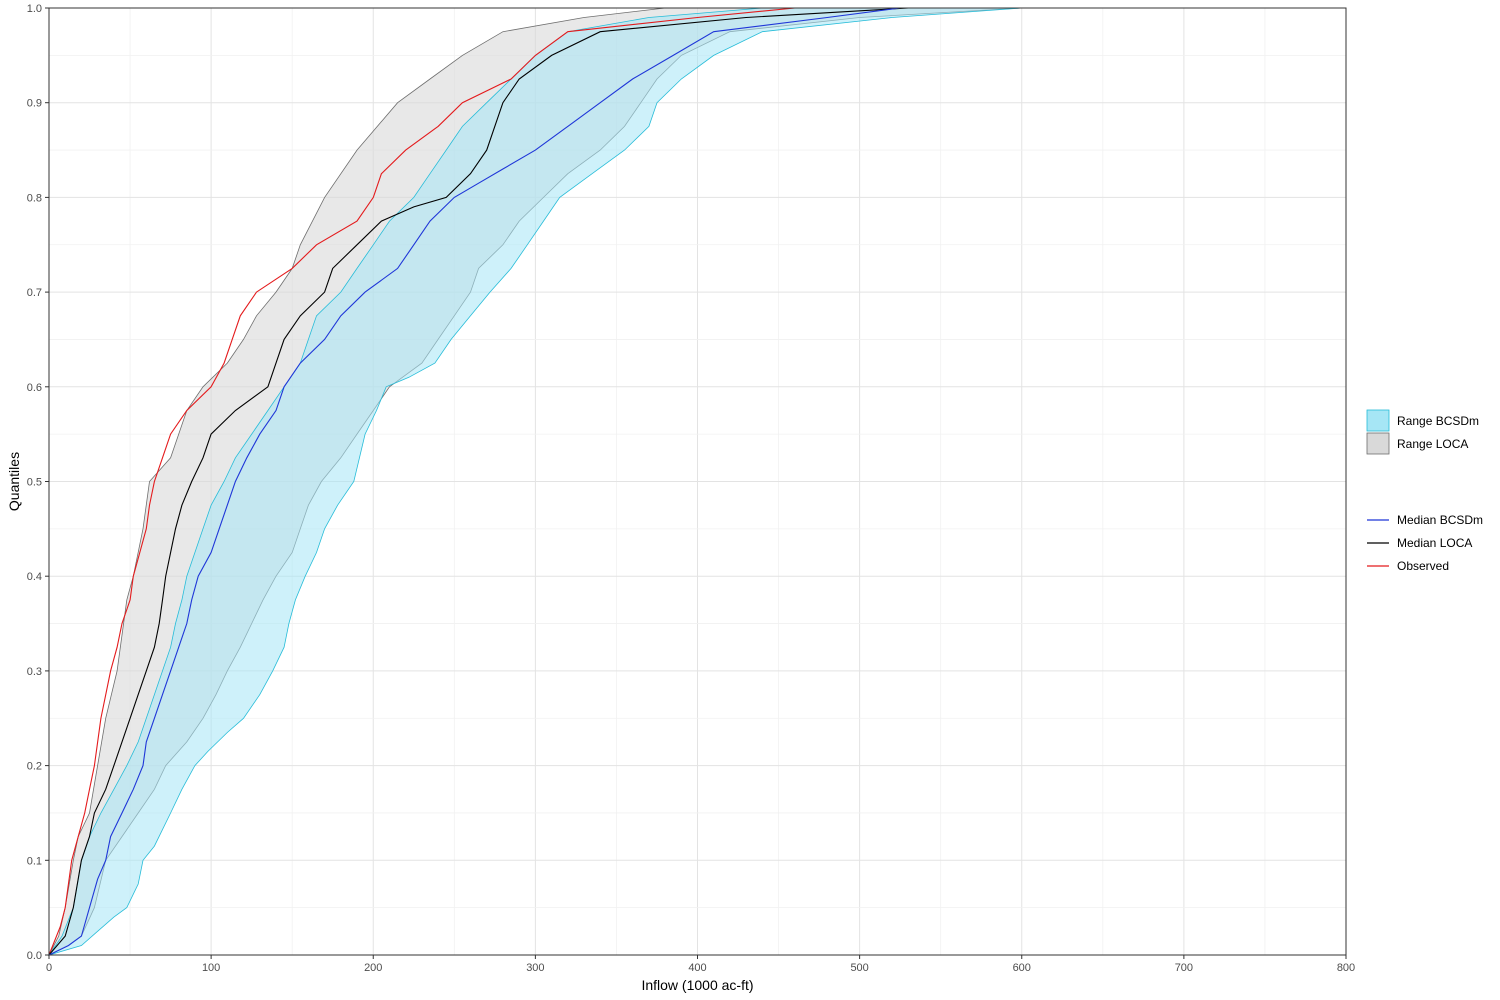 This screenshot has height=1000, width=1500. I want to click on legend-label: Range LOCA, so click(1432, 444).